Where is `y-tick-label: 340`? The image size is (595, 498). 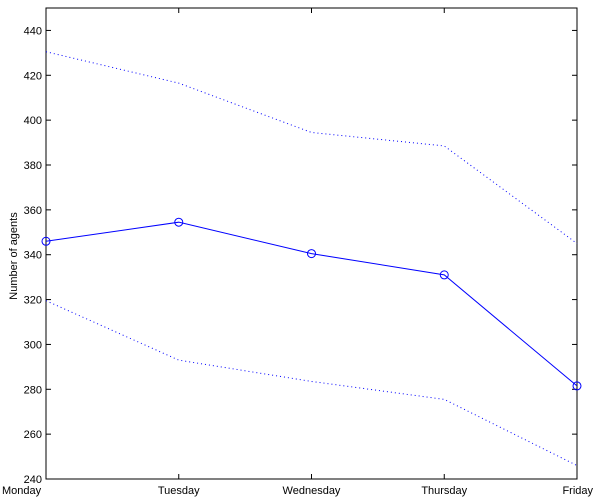 y-tick-label: 340 is located at coordinates (33, 256).